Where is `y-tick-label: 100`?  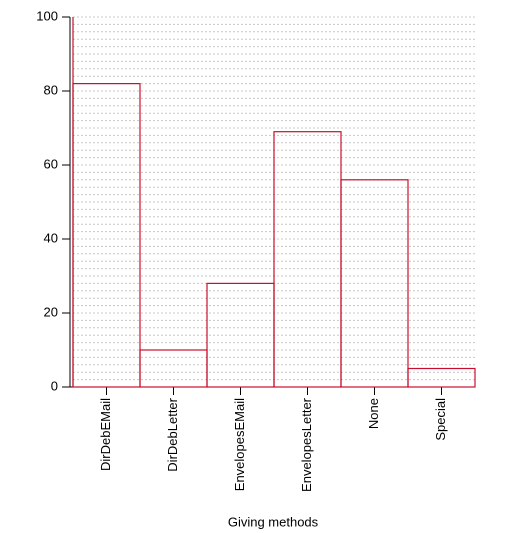
y-tick-label: 100 is located at coordinates (47, 15).